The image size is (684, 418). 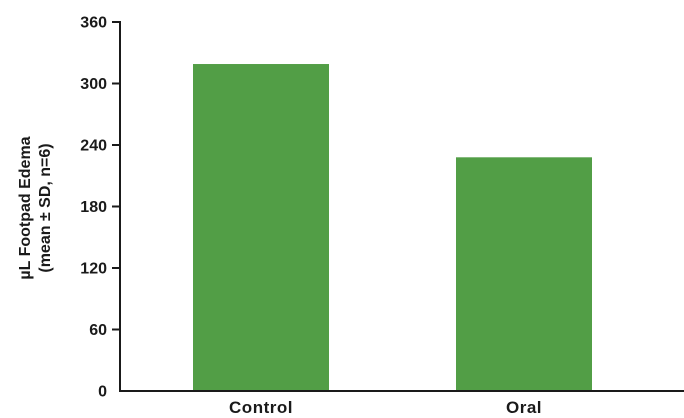 What do you see at coordinates (25, 207) in the screenshot?
I see `y-axis-title-line-1: µL Footpad Edema` at bounding box center [25, 207].